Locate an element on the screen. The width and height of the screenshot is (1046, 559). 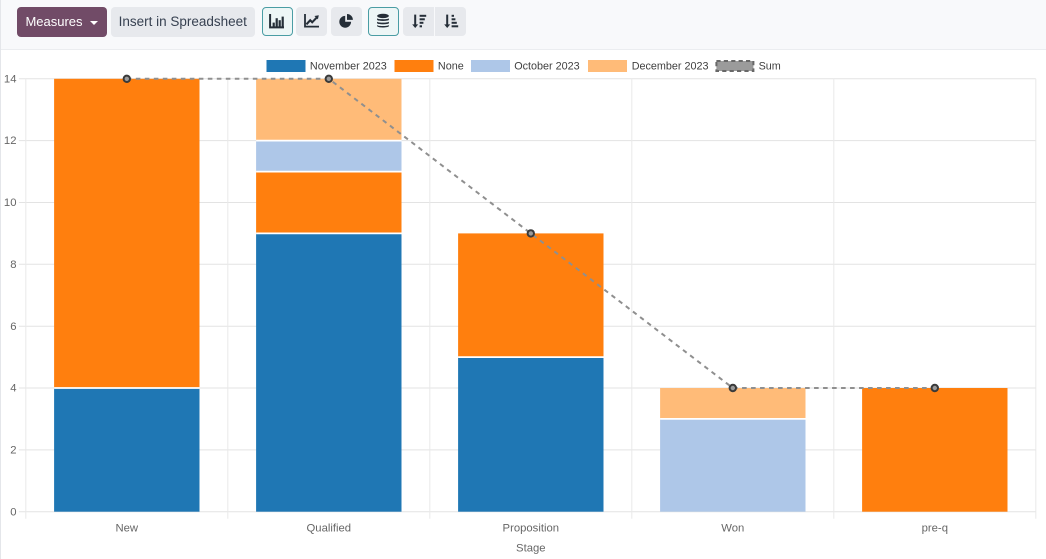
svg-text: 2 is located at coordinates (13, 451).